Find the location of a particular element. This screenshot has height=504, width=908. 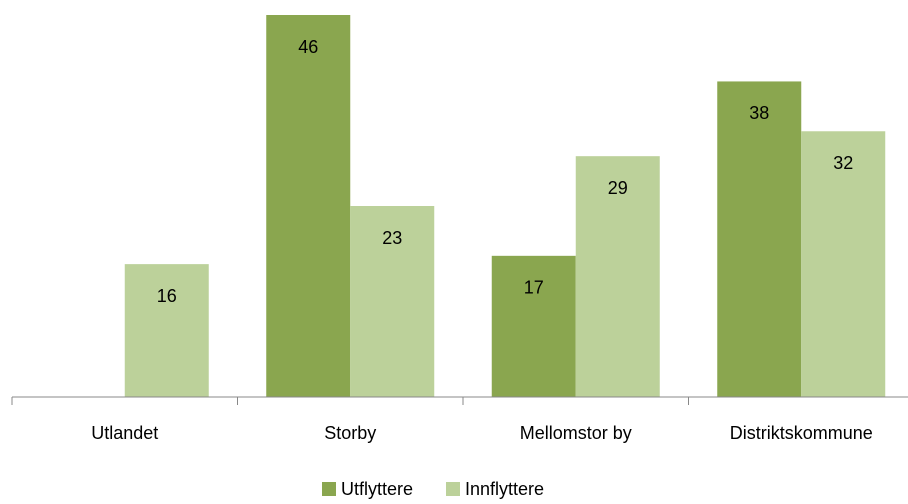

x-tick-label: Utlandet is located at coordinates (124, 433).